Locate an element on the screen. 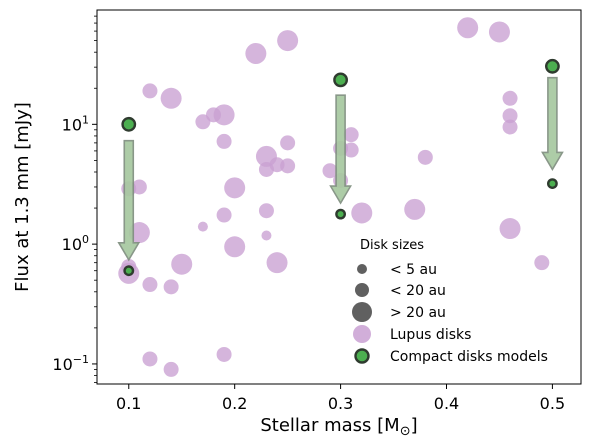  legend-marker-size-large is located at coordinates (362, 312).